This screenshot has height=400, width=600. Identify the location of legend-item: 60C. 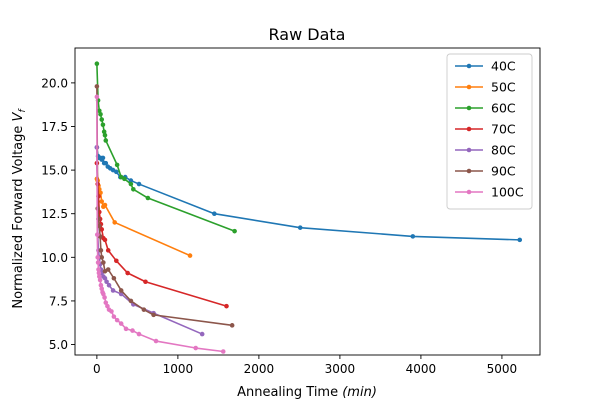
(485, 108).